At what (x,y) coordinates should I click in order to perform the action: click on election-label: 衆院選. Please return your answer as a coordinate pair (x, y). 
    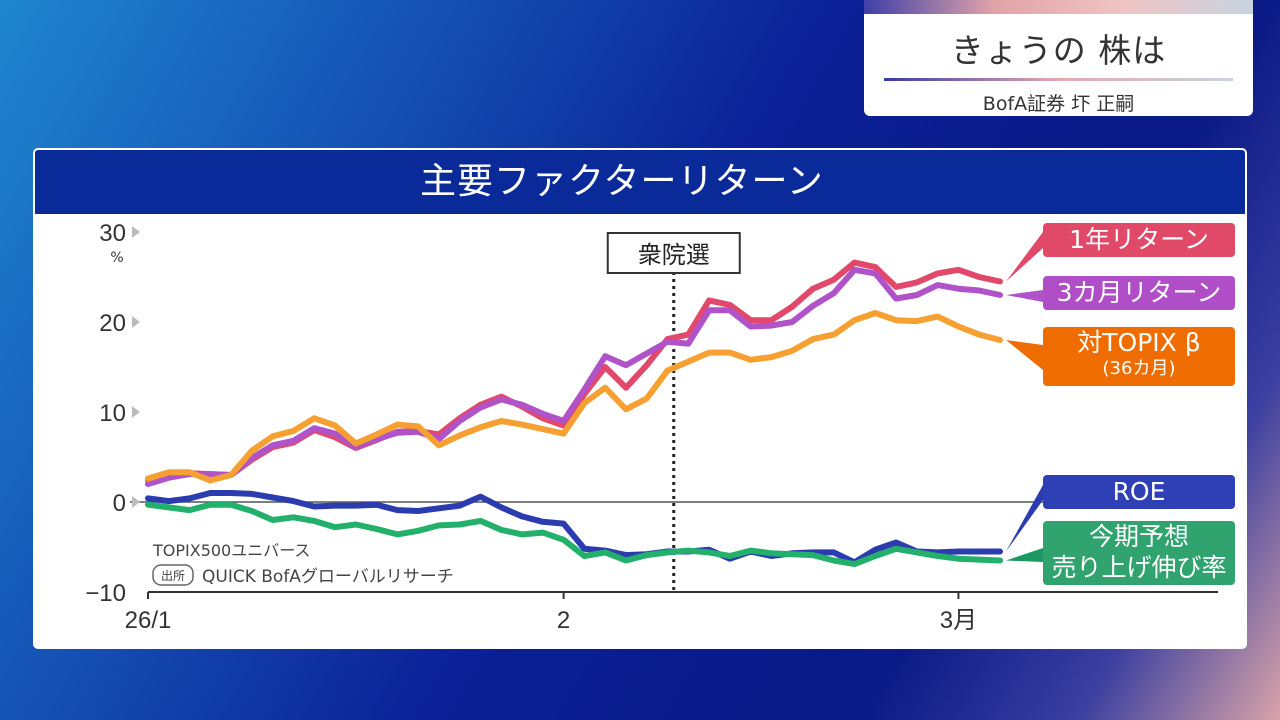
    Looking at the image, I should click on (674, 255).